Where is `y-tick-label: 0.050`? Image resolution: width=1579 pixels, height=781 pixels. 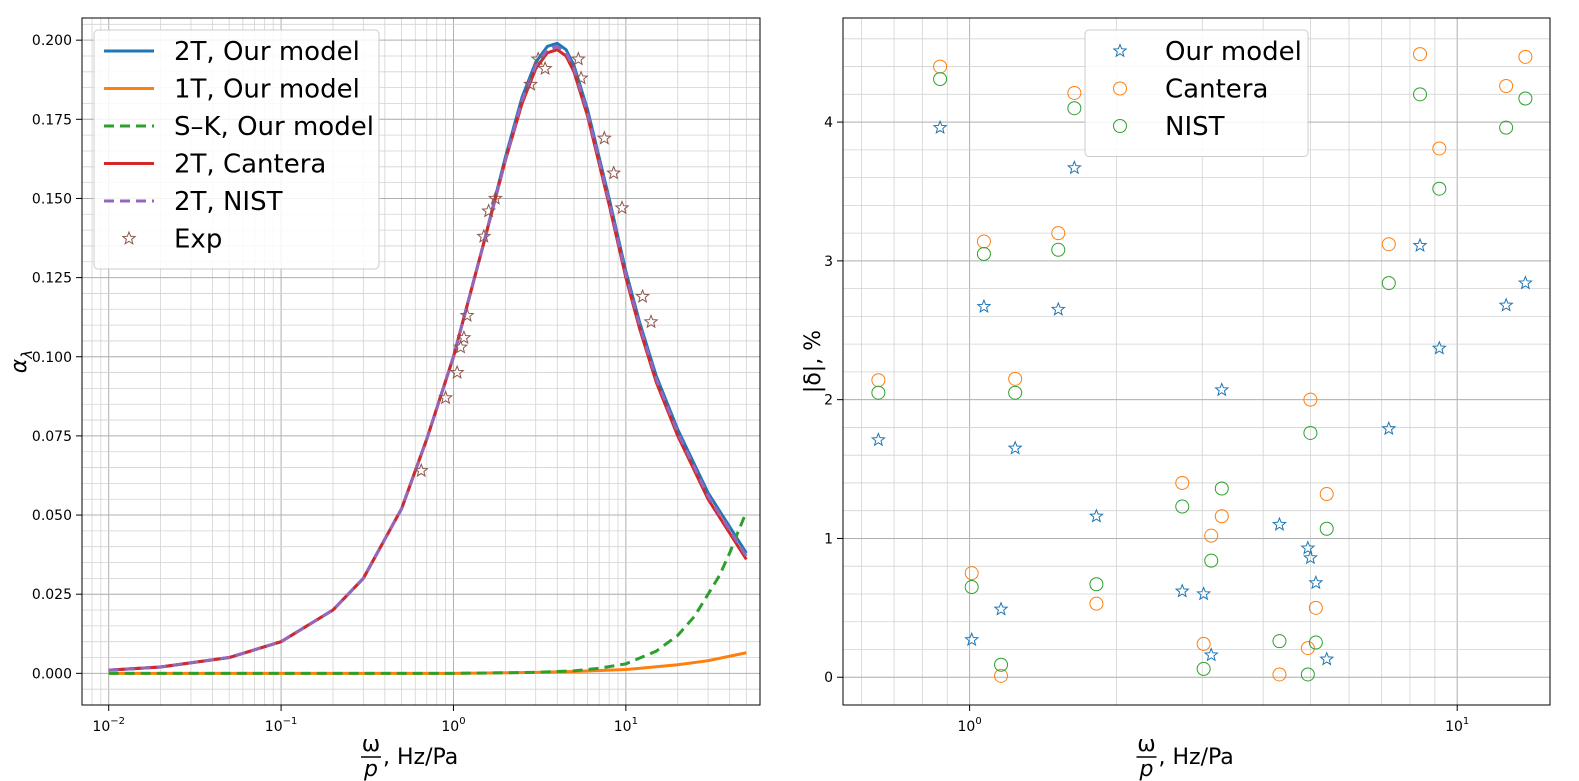
y-tick-label: 0.050 is located at coordinates (52, 516).